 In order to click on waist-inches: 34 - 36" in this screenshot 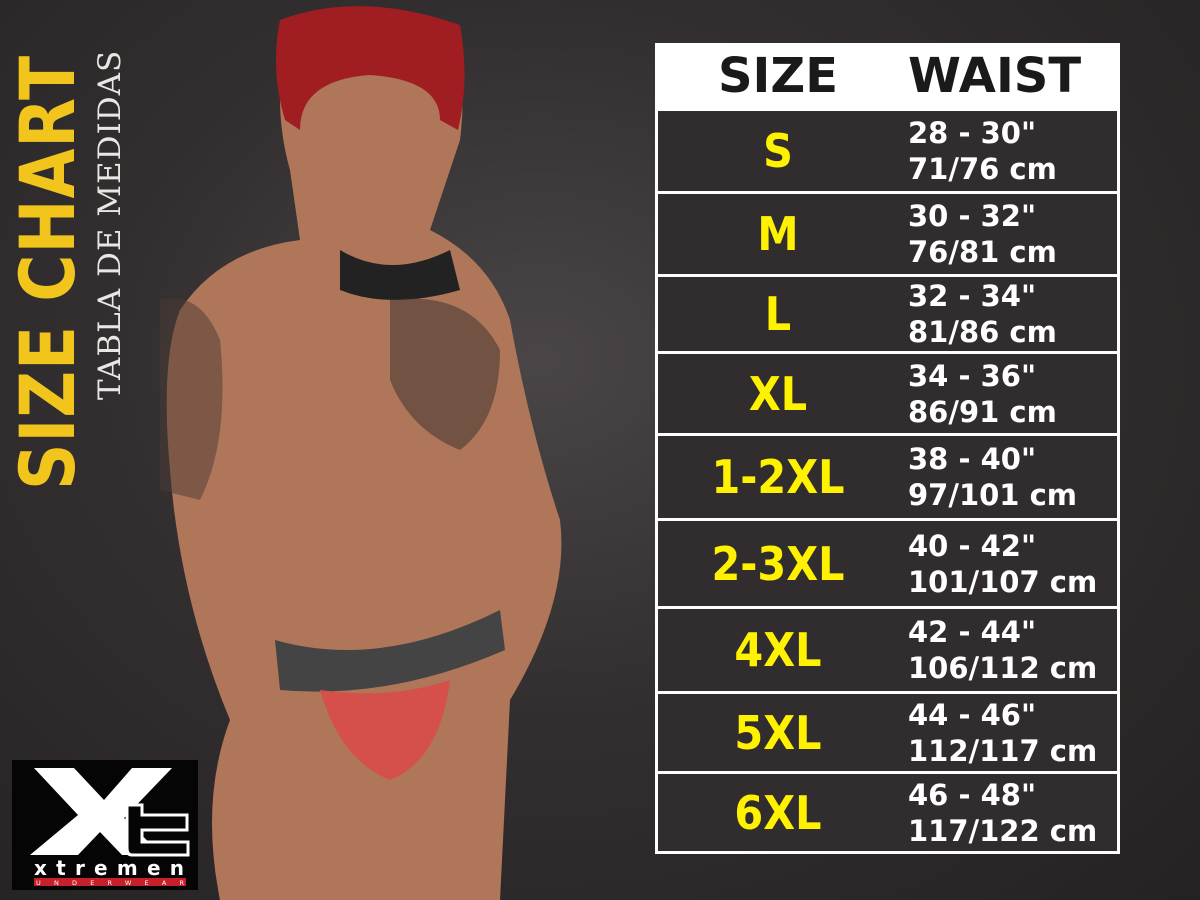, I will do `click(972, 375)`.